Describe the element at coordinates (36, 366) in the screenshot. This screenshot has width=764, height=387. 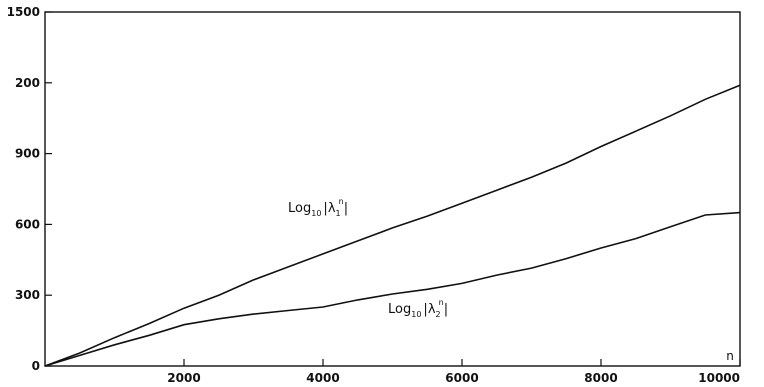
I see `y-tick-label: 0` at that location.